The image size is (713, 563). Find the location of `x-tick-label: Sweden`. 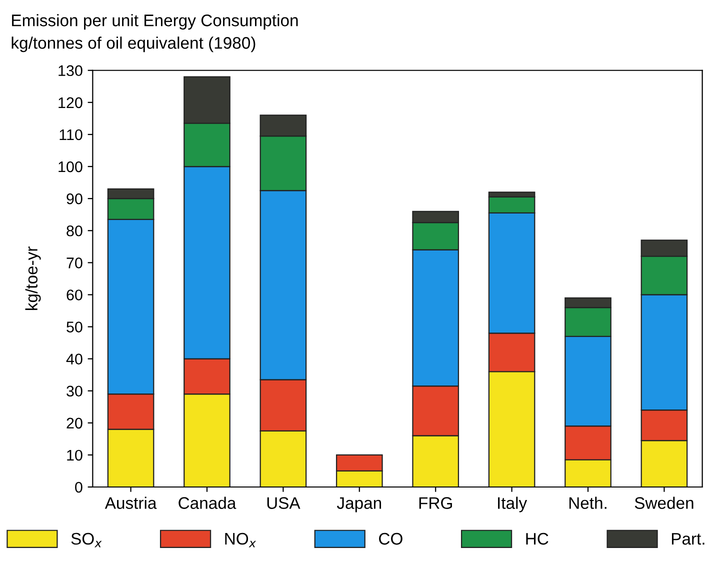

x-tick-label: Sweden is located at coordinates (664, 502).